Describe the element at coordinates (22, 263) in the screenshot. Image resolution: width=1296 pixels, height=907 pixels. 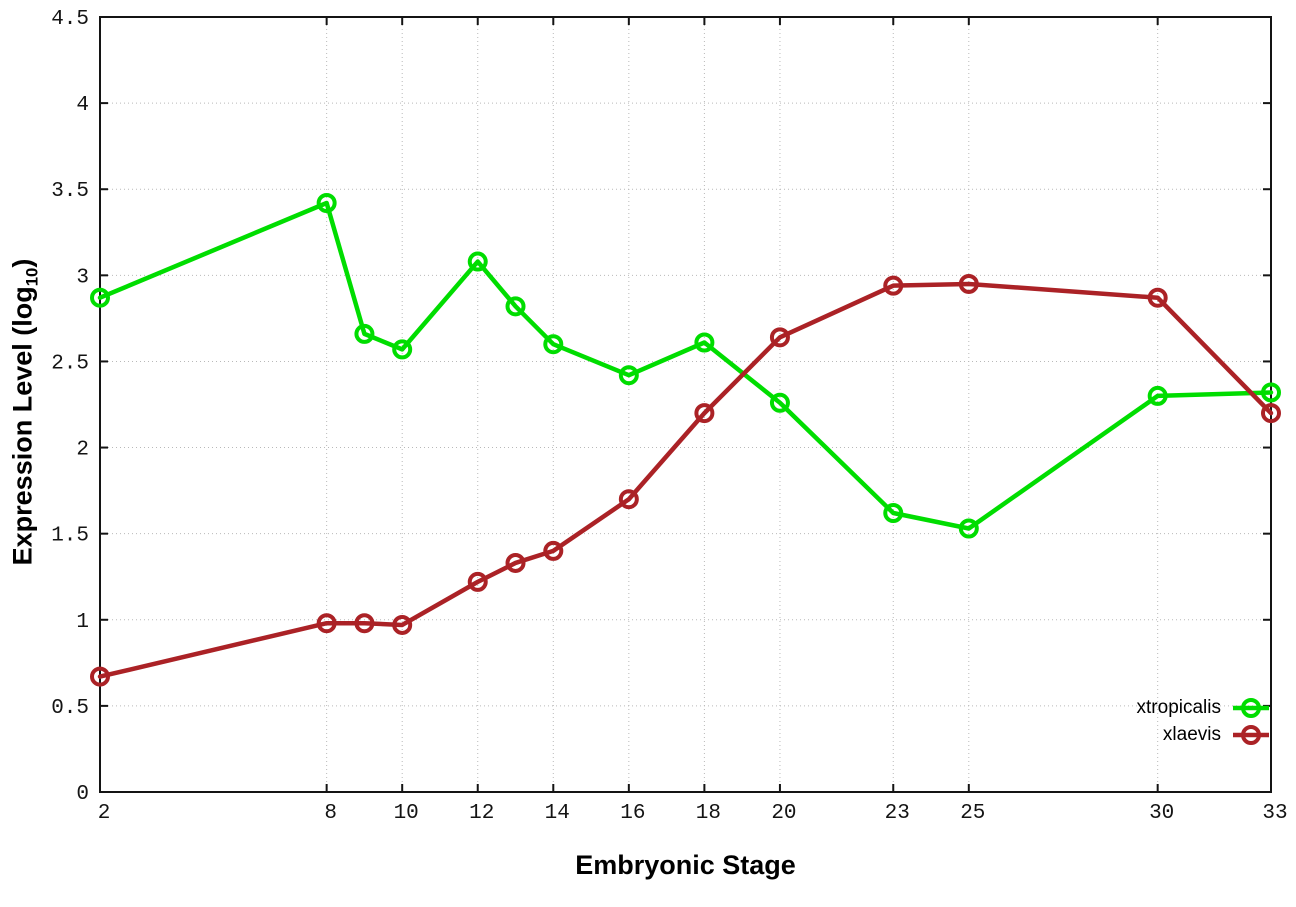
I see `y-axis-title-close-paren: )` at that location.